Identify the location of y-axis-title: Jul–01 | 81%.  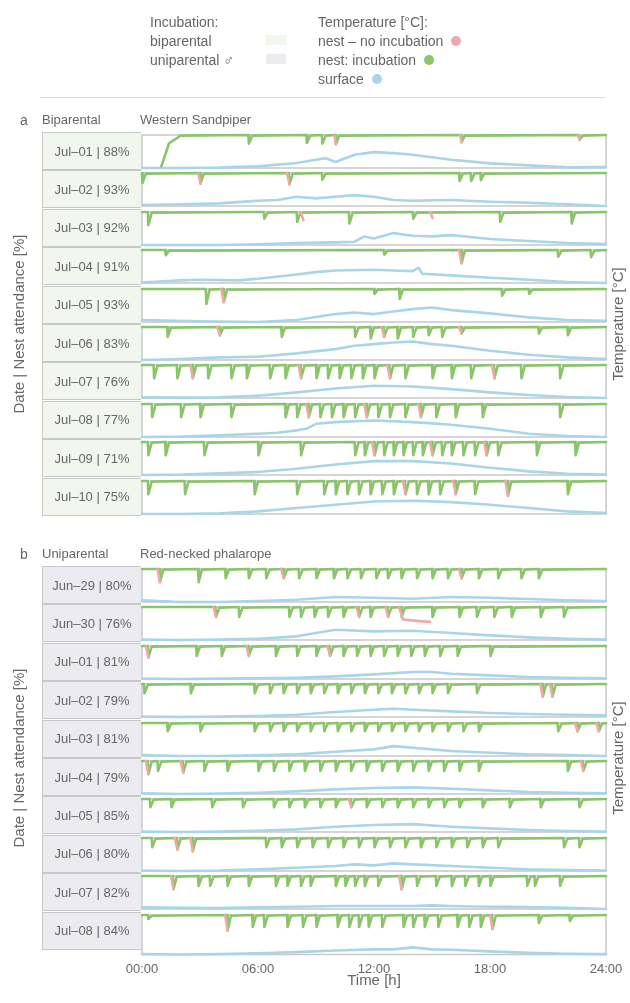
(91, 661).